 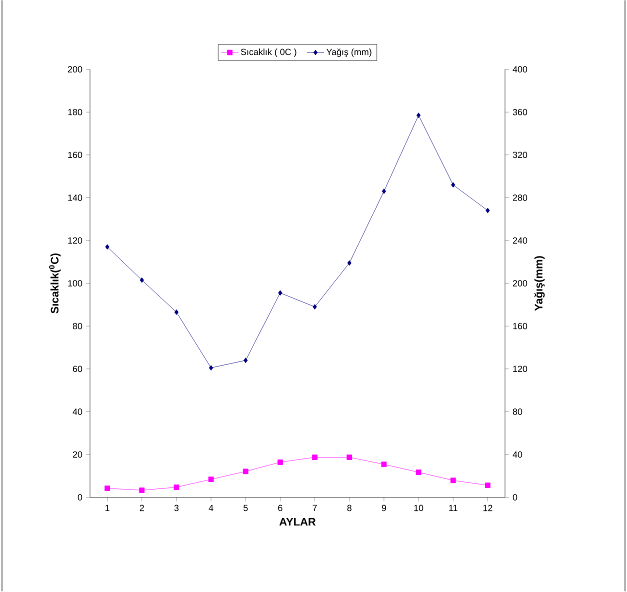 I want to click on y-tick-label: 100, so click(x=75, y=283).